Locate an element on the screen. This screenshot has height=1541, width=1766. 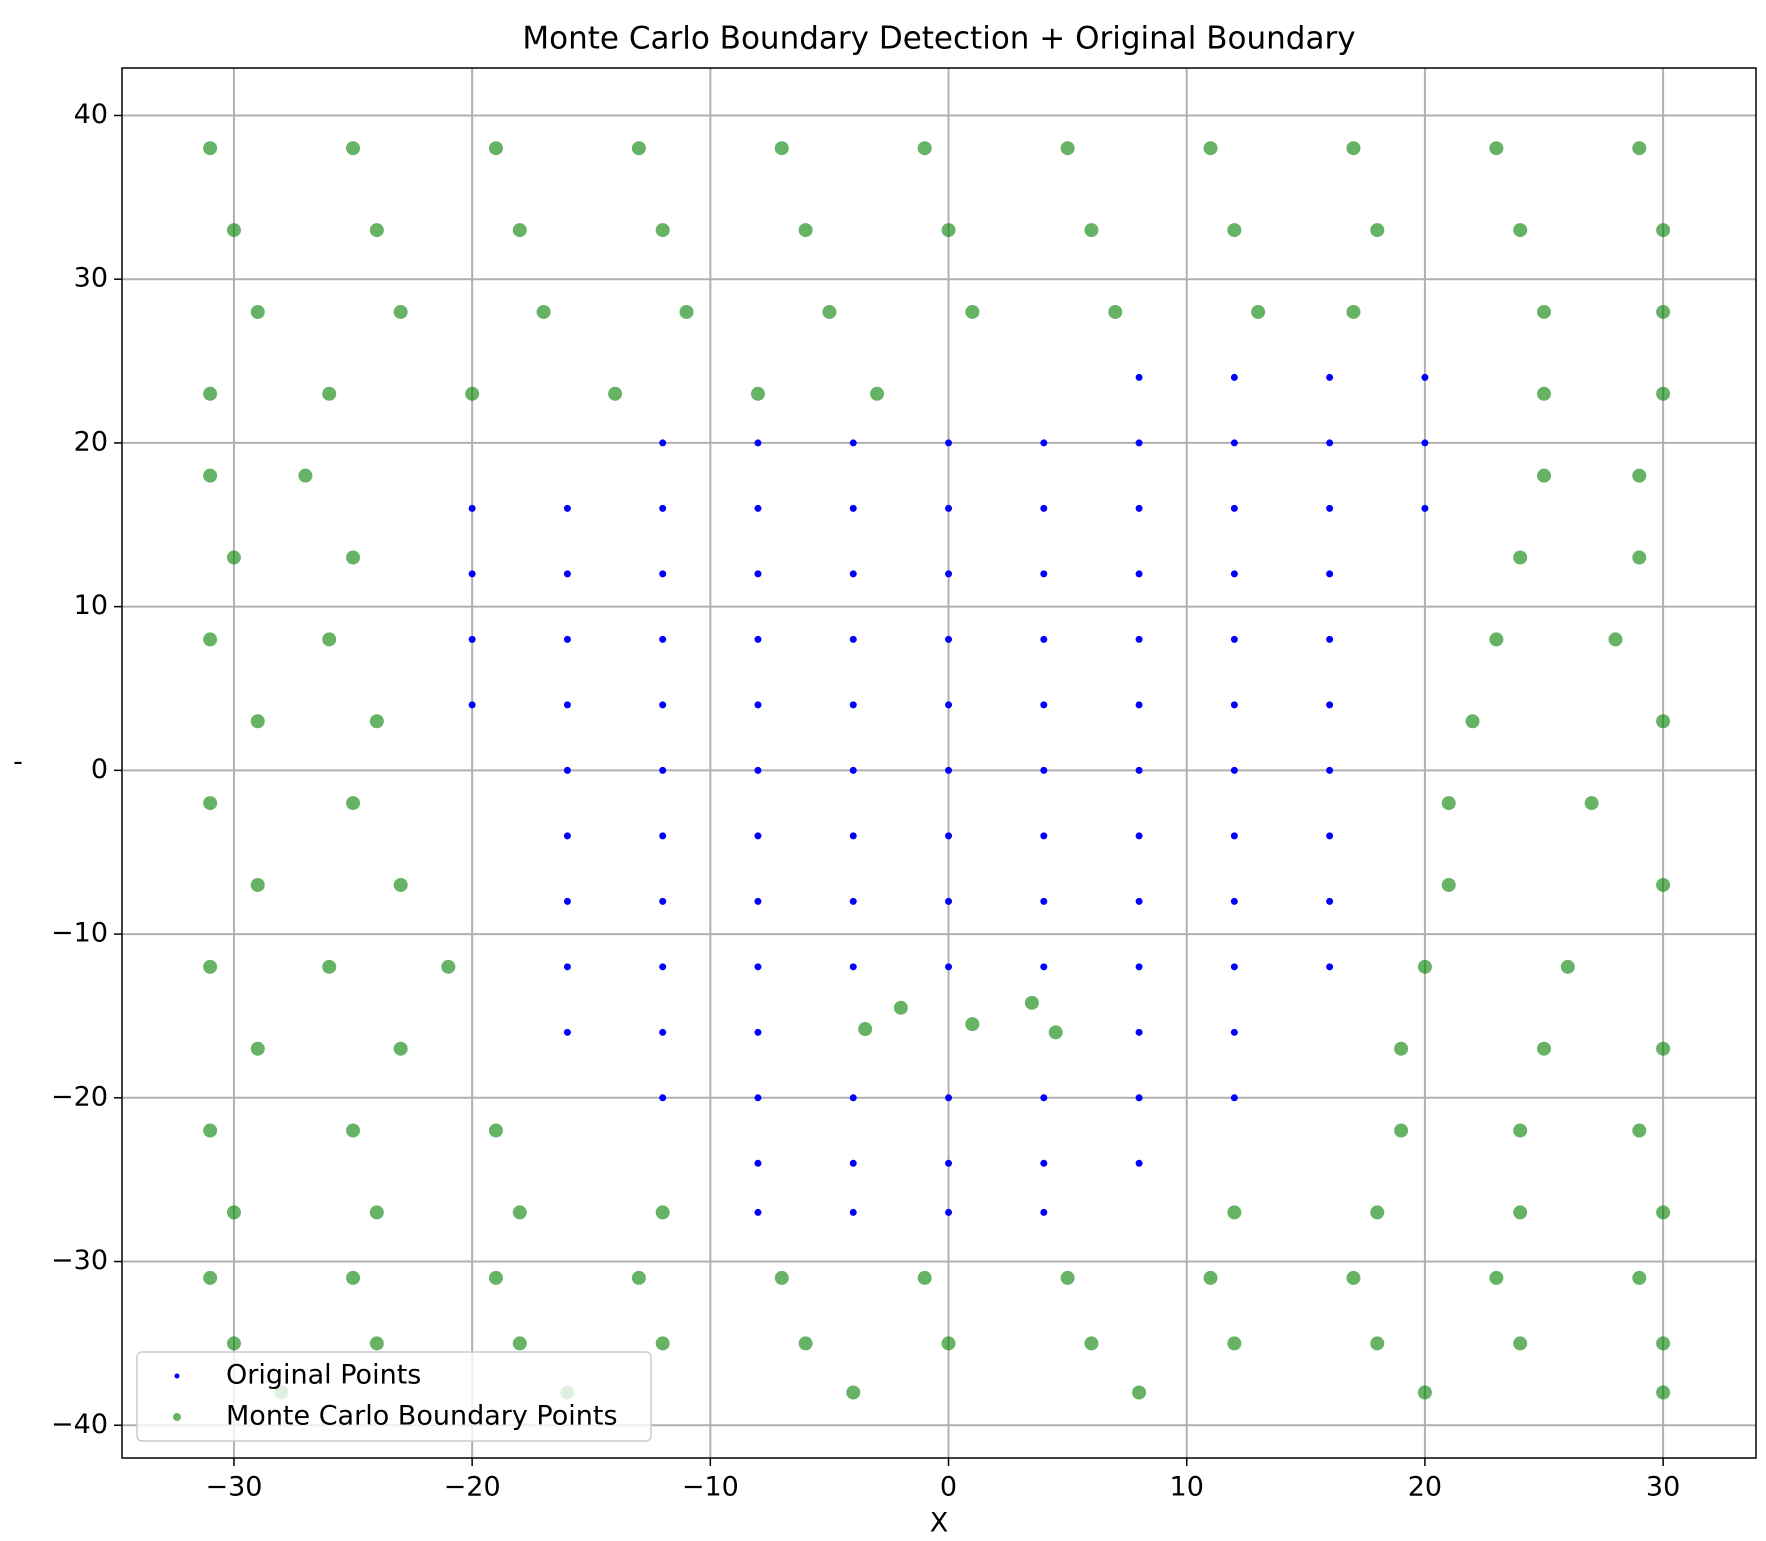
y-tick-label: −10 is located at coordinates (79, 933).